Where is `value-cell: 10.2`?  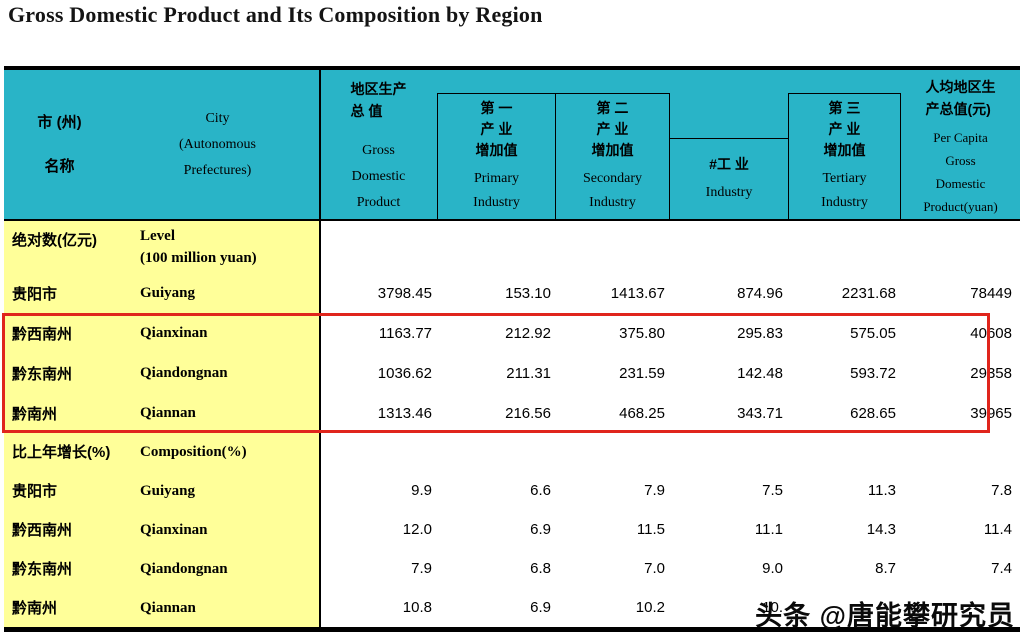 value-cell: 10.2 is located at coordinates (613, 607).